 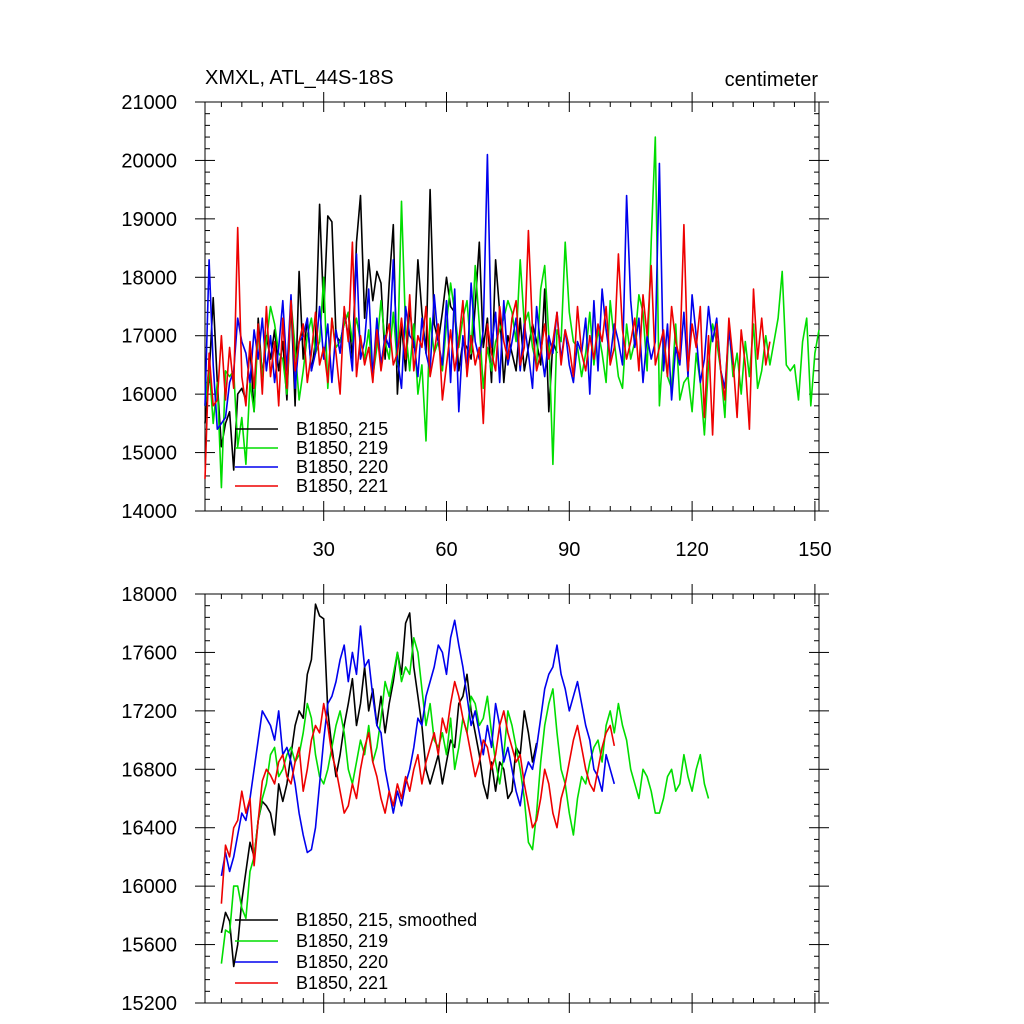 I want to click on y-tick-label: 16400, so click(x=149, y=829).